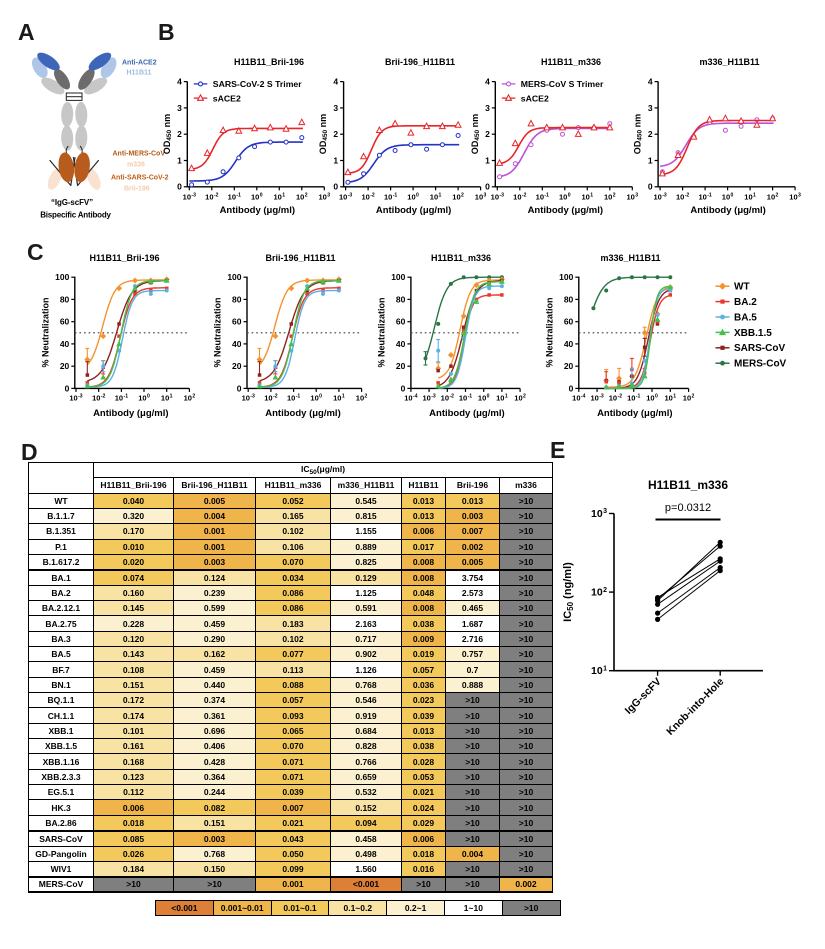  I want to click on svg-text: H11B11_Brii-196, so click(124, 258).